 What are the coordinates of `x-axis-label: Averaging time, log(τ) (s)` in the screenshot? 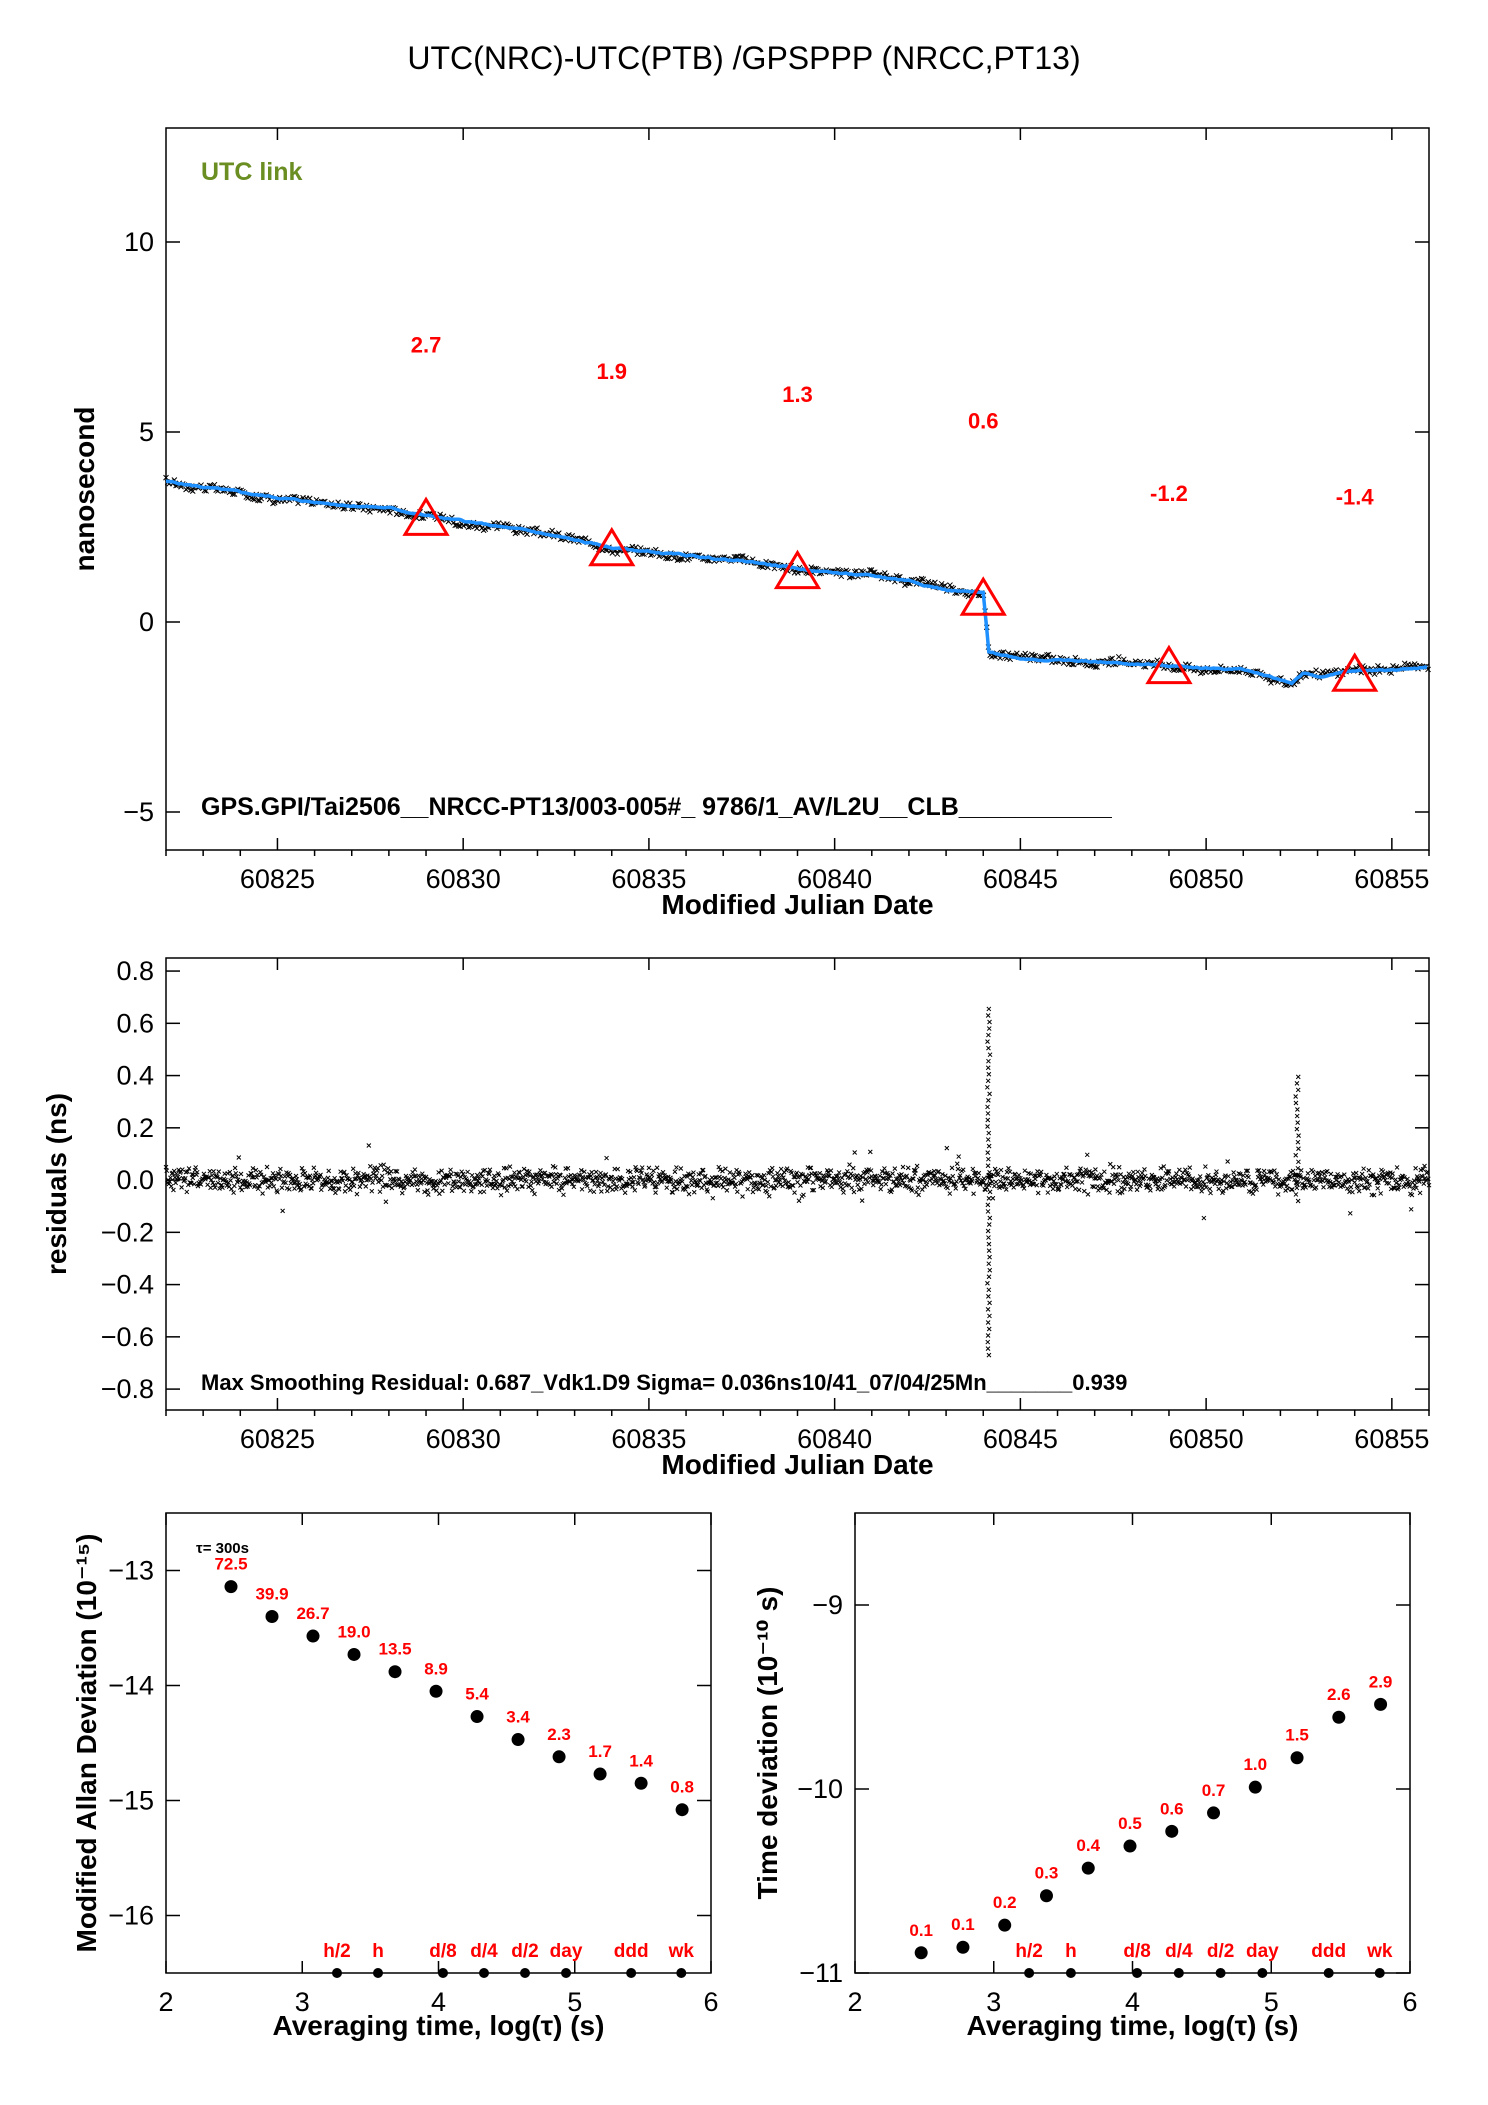 It's located at (439, 2025).